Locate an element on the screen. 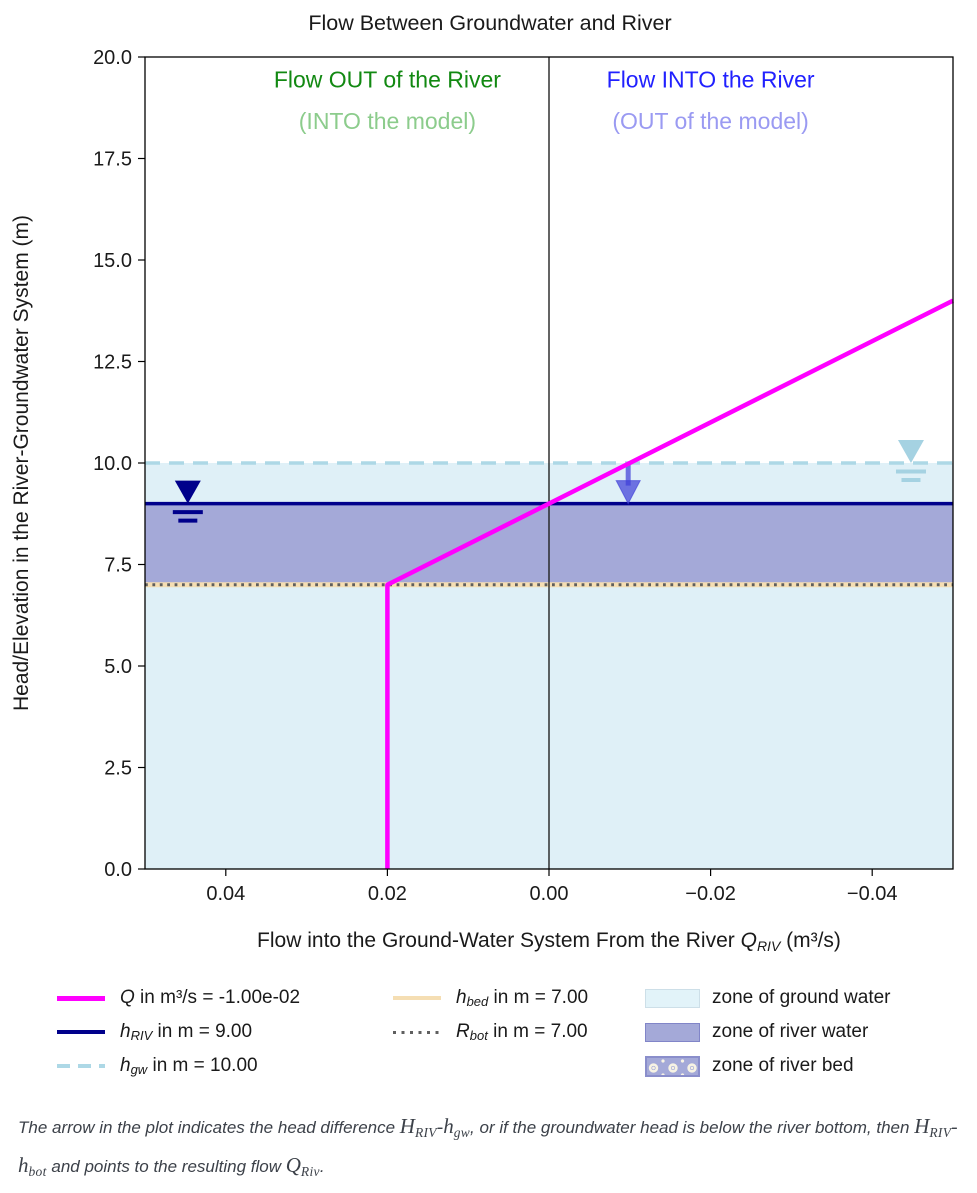 The image size is (977, 1193). y-tick-label: 2.5 is located at coordinates (118, 769).